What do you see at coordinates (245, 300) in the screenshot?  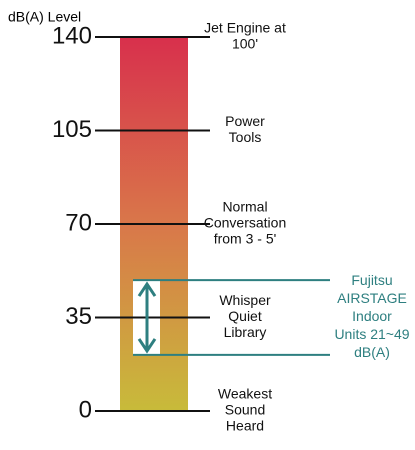 I see `level-label: Whisper` at bounding box center [245, 300].